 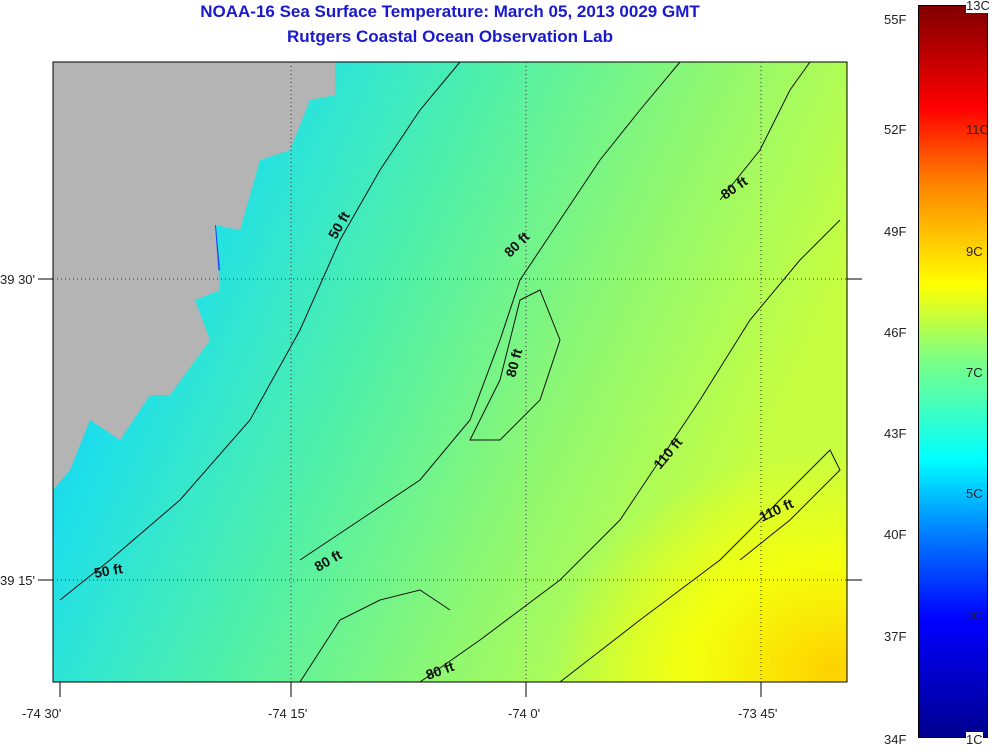 What do you see at coordinates (895, 433) in the screenshot?
I see `colorbar-f-label: 43F` at bounding box center [895, 433].